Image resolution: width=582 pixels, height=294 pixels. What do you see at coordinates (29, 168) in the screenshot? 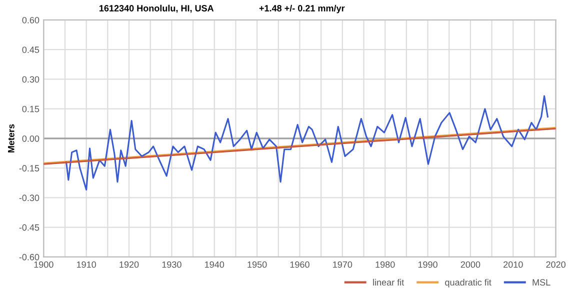
I see `y-tick-label: -0.15` at bounding box center [29, 168].